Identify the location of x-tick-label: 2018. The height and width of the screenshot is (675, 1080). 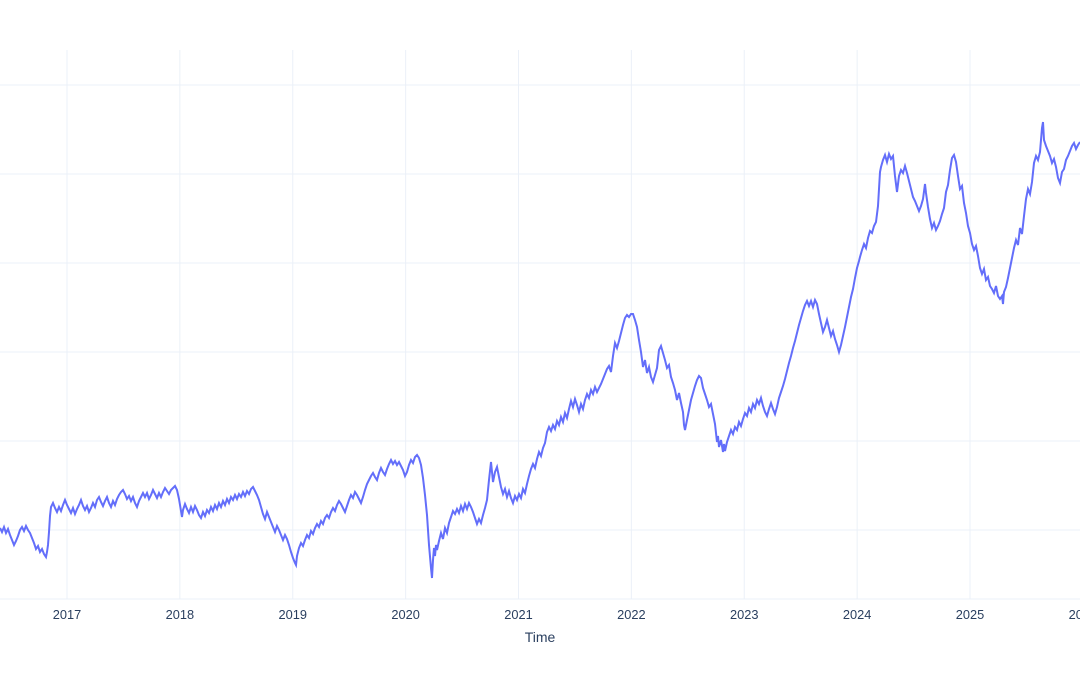
(180, 614).